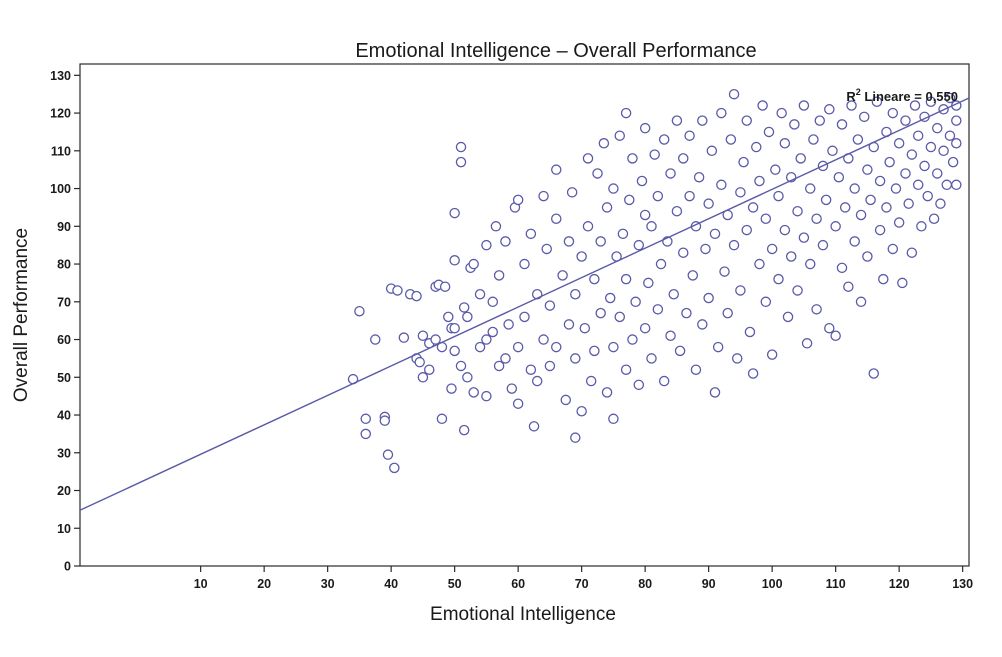  I want to click on x-tick-label: 90, so click(709, 584).